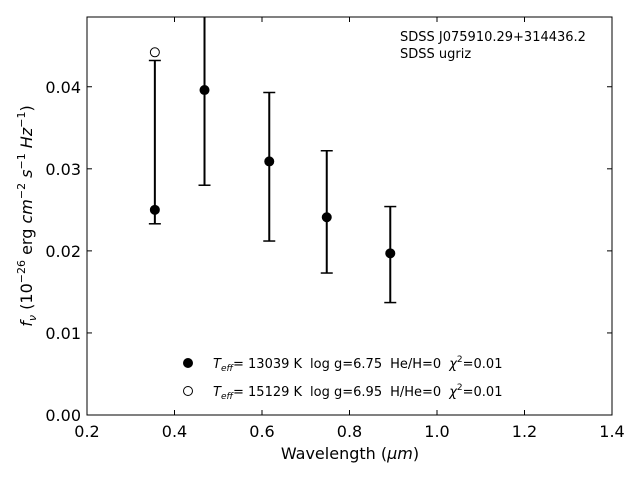  What do you see at coordinates (188, 363) in the screenshot?
I see `legend-marker-filled` at bounding box center [188, 363].